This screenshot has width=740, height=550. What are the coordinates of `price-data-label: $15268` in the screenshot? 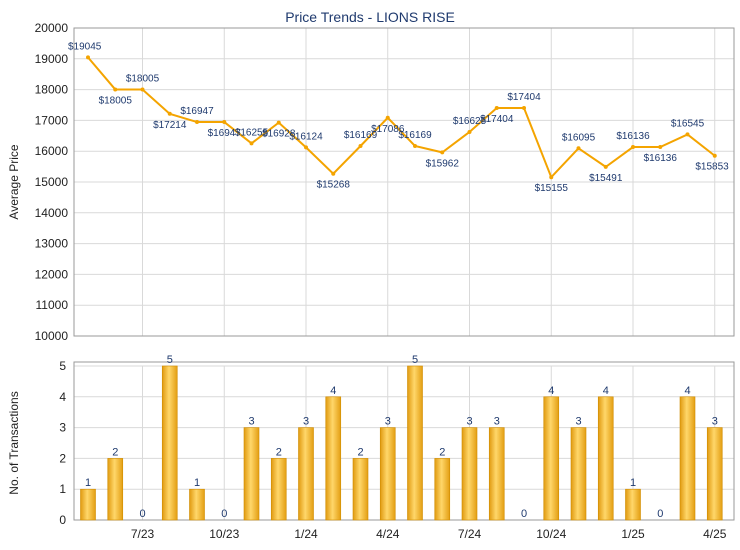 It's located at (334, 185).